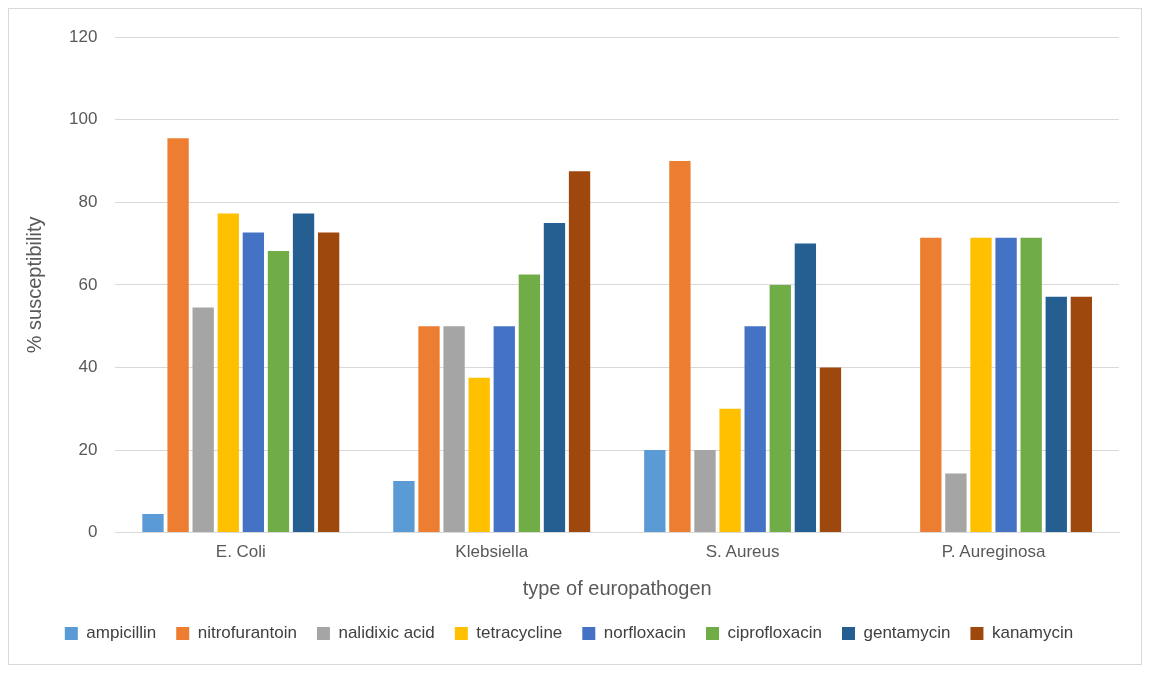 Image resolution: width=1152 pixels, height=677 pixels. Describe the element at coordinates (742, 552) in the screenshot. I see `x-tick-label: S. Aureus` at that location.